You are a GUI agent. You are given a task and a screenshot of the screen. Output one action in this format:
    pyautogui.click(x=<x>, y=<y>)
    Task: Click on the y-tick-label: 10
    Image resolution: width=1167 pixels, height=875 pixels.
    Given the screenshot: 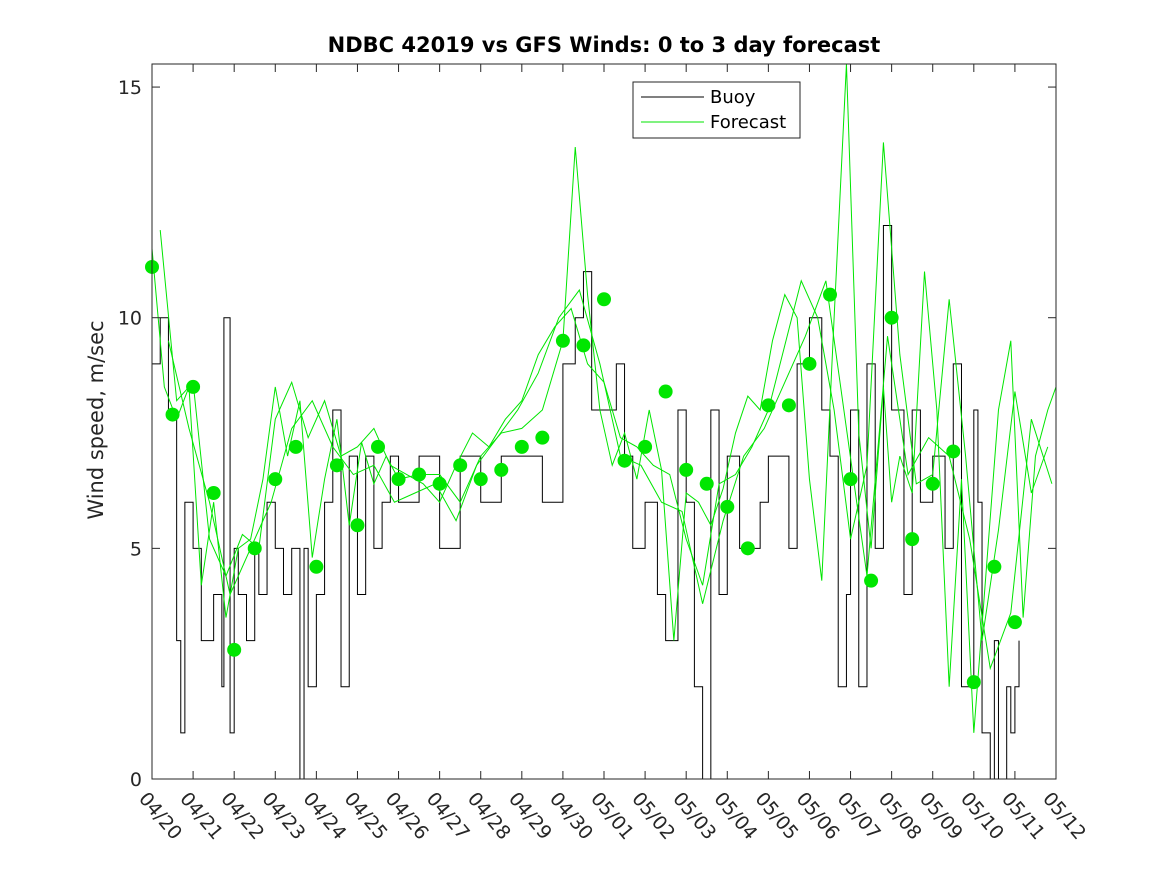 What is the action you would take?
    pyautogui.click(x=130, y=319)
    